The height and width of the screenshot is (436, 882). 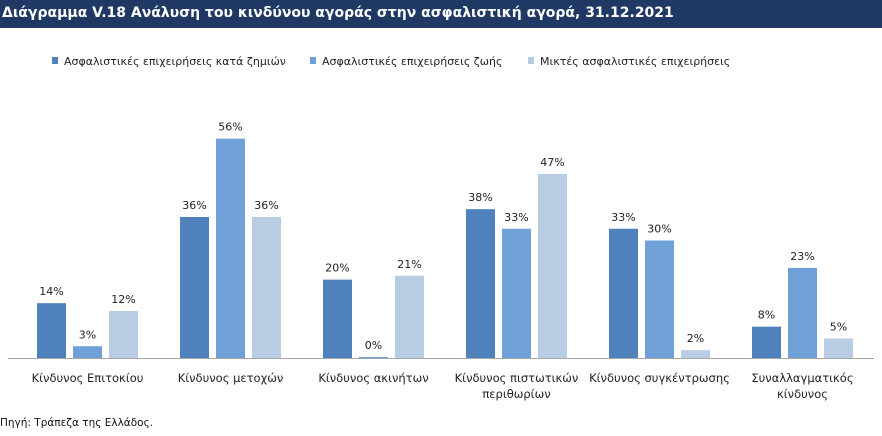 I want to click on category-label: Κίνδυνος πιστωτικών, so click(x=517, y=378).